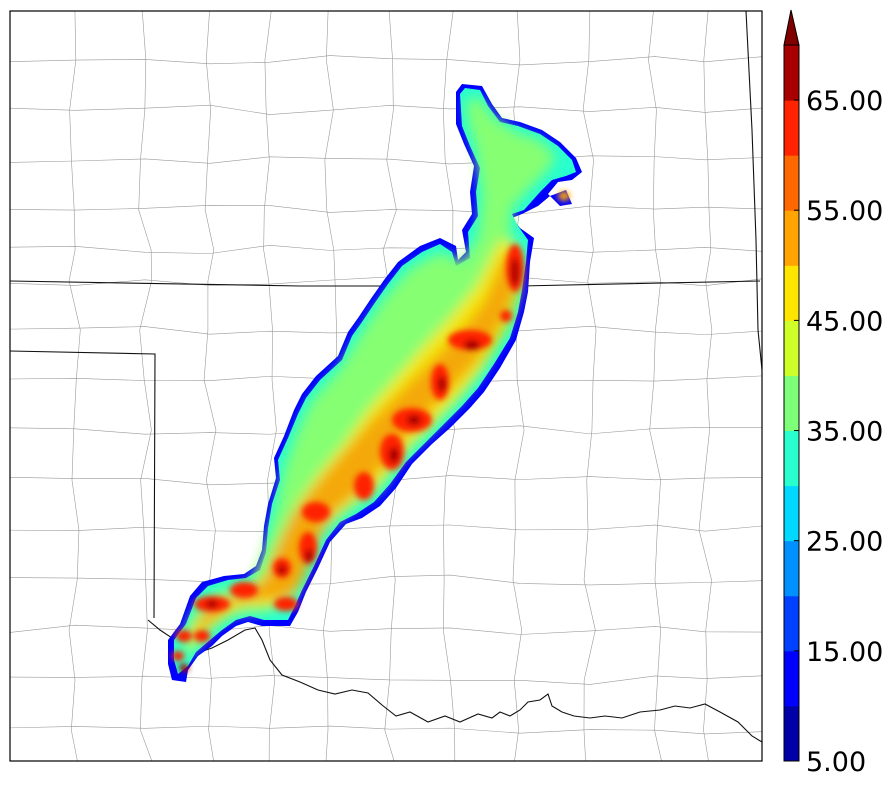 The width and height of the screenshot is (894, 785). I want to click on colorbar-tick-label: 55.00, so click(844, 211).